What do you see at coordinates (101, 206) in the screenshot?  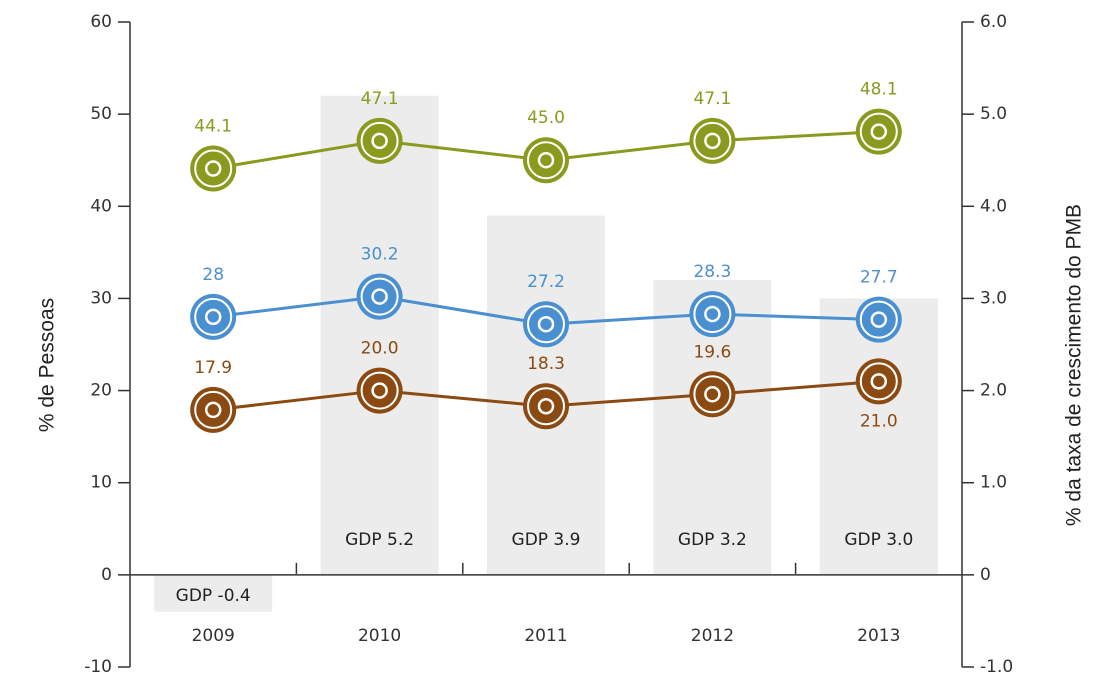 I see `y-tick-label: 40` at bounding box center [101, 206].